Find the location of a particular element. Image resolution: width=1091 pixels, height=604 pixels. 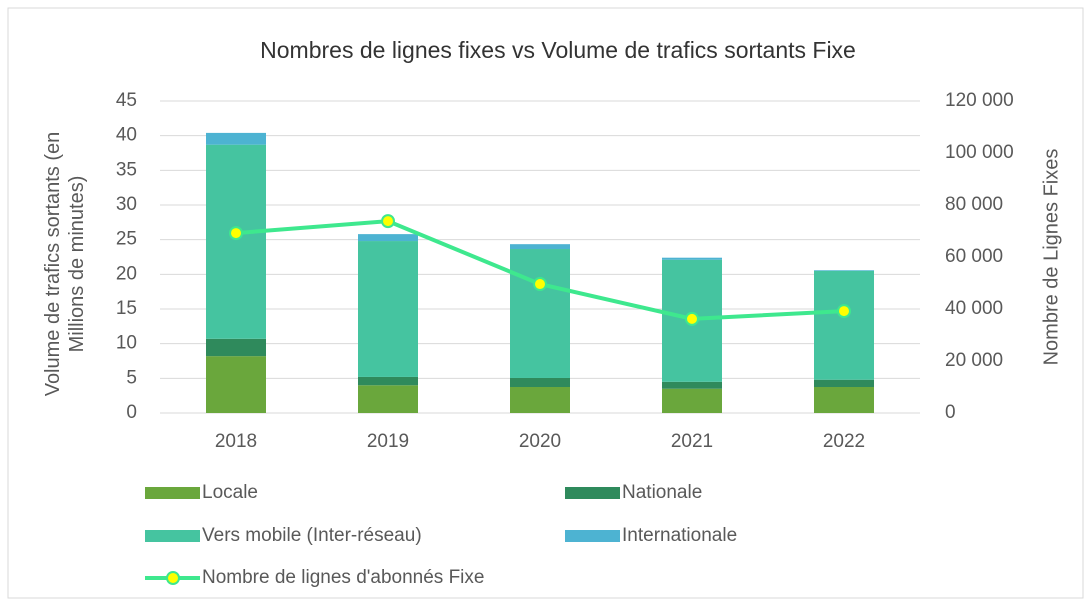

y-tick-label: 30 is located at coordinates (126, 204).